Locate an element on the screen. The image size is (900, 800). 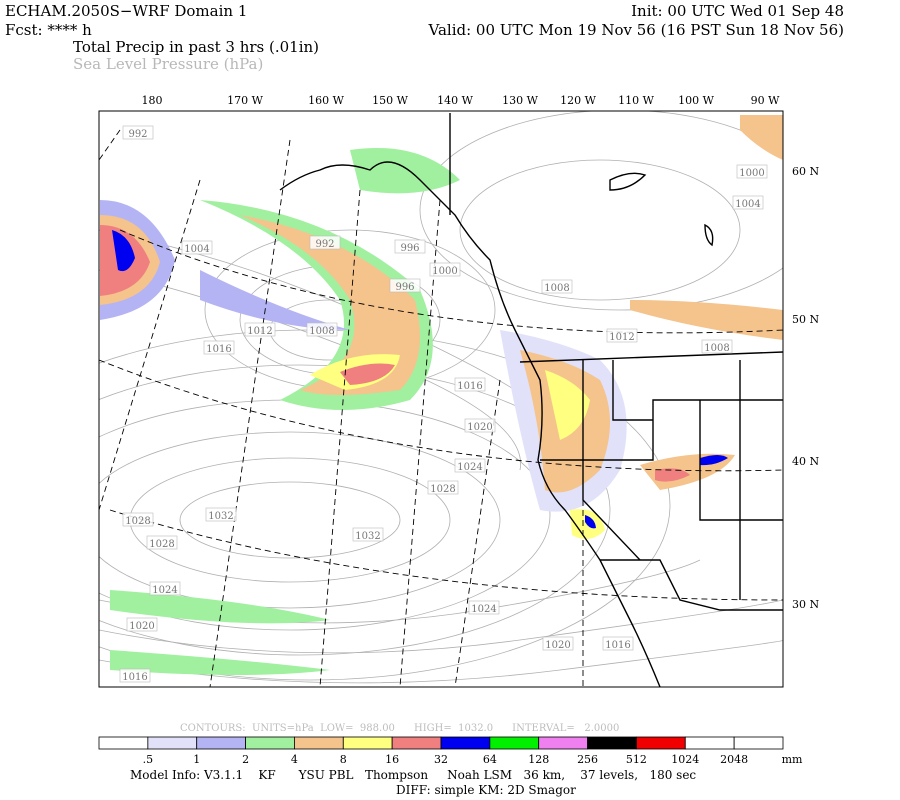
colorbar-label: 1 is located at coordinates (196, 759).